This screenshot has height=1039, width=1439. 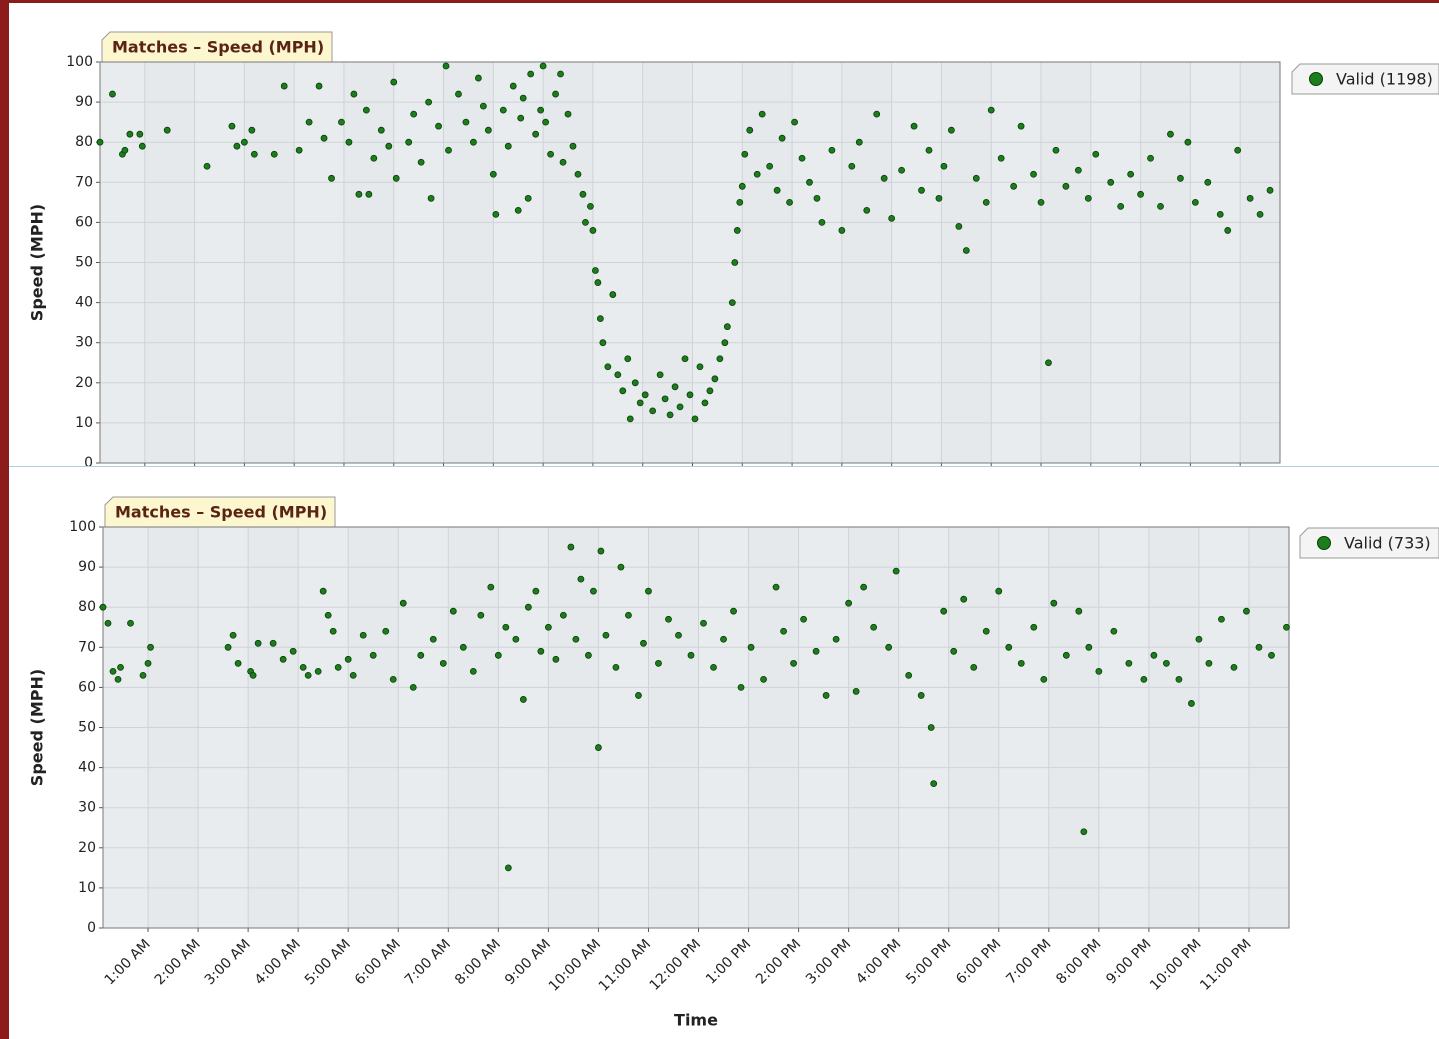 What do you see at coordinates (87, 567) in the screenshot?
I see `y-tick-label: 90` at bounding box center [87, 567].